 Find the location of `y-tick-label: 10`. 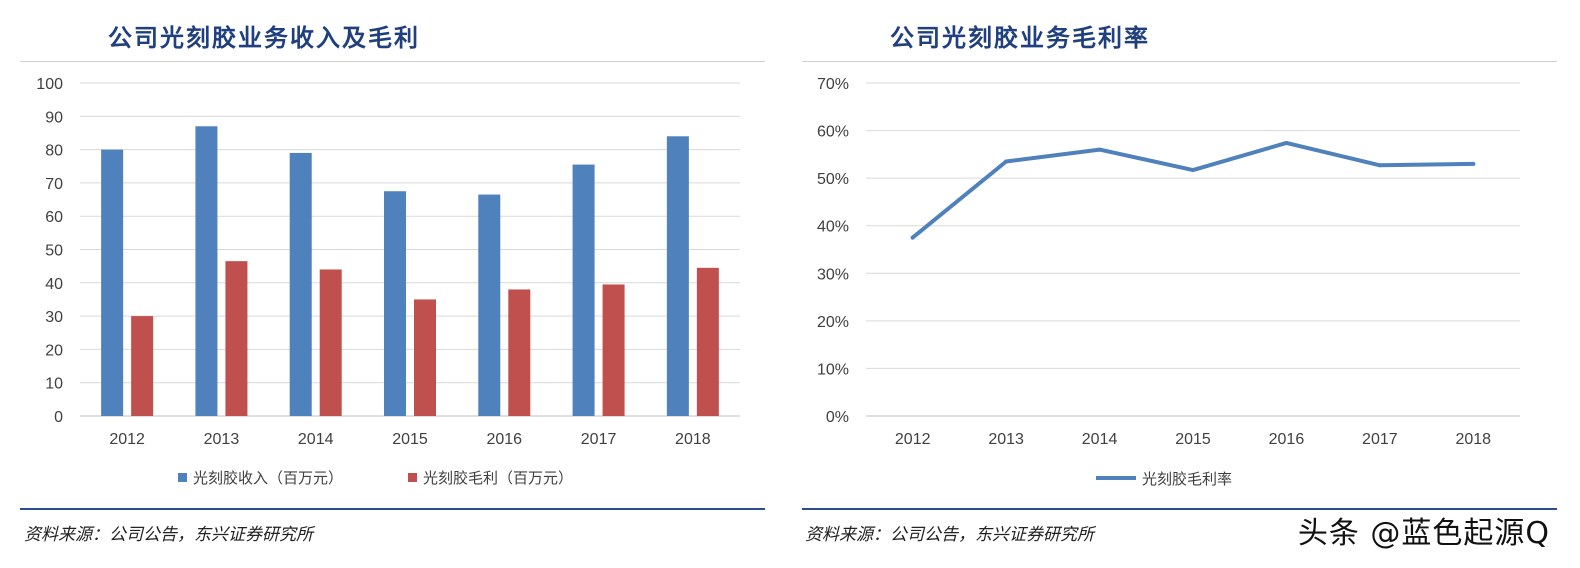

y-tick-label: 10 is located at coordinates (54, 384).